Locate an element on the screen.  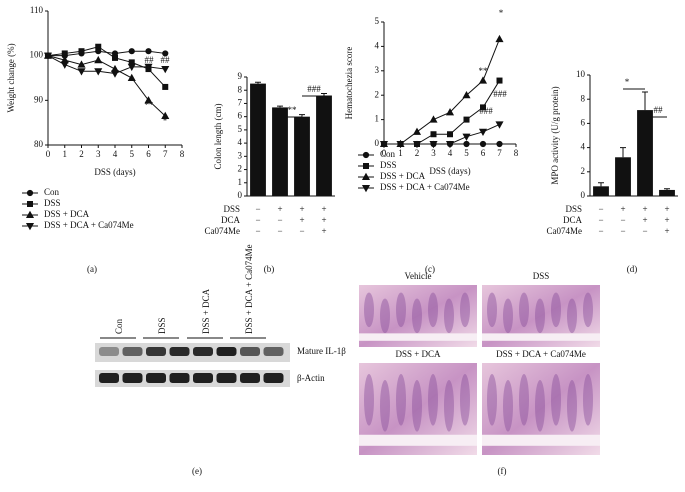
lane-label: DSS + DCA + Ca074Me is located at coordinates (249, 289).